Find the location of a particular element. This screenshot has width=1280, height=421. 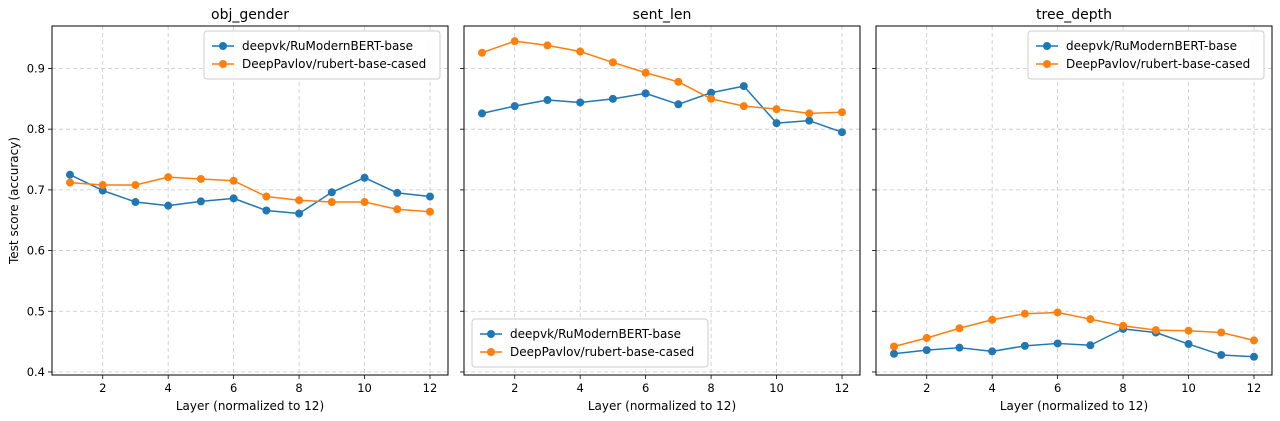

y-tick-label: 0.4 is located at coordinates (36, 372).